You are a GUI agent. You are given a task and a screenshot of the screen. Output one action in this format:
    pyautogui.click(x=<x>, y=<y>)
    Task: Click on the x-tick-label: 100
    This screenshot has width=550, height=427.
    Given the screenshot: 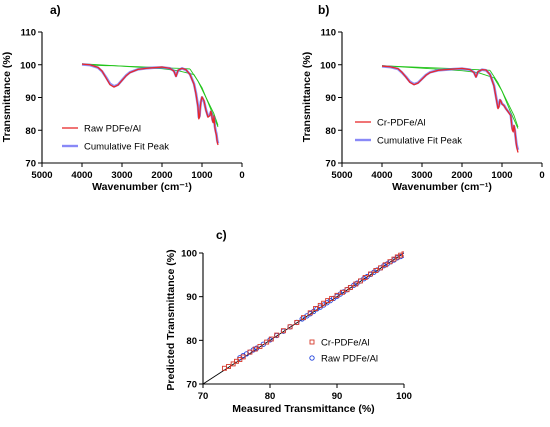 What is the action you would take?
    pyautogui.click(x=404, y=396)
    